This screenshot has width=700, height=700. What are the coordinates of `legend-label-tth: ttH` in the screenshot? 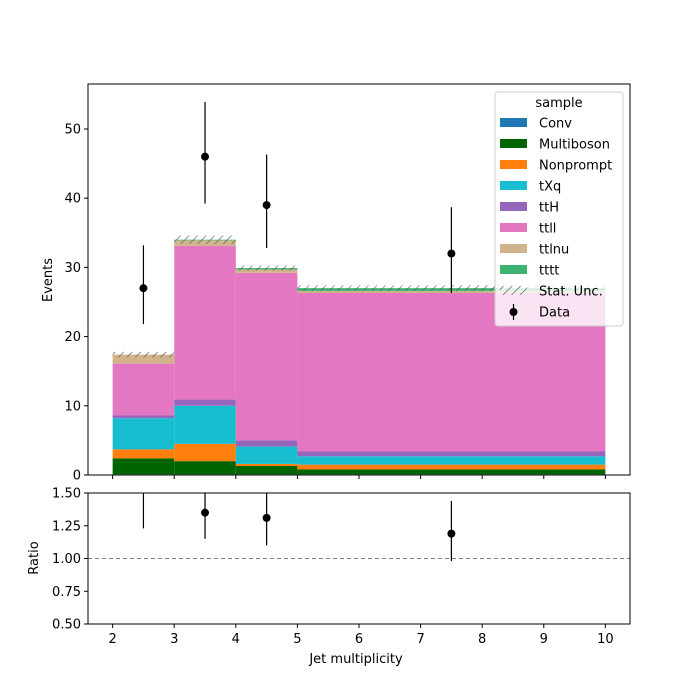 It's located at (549, 208).